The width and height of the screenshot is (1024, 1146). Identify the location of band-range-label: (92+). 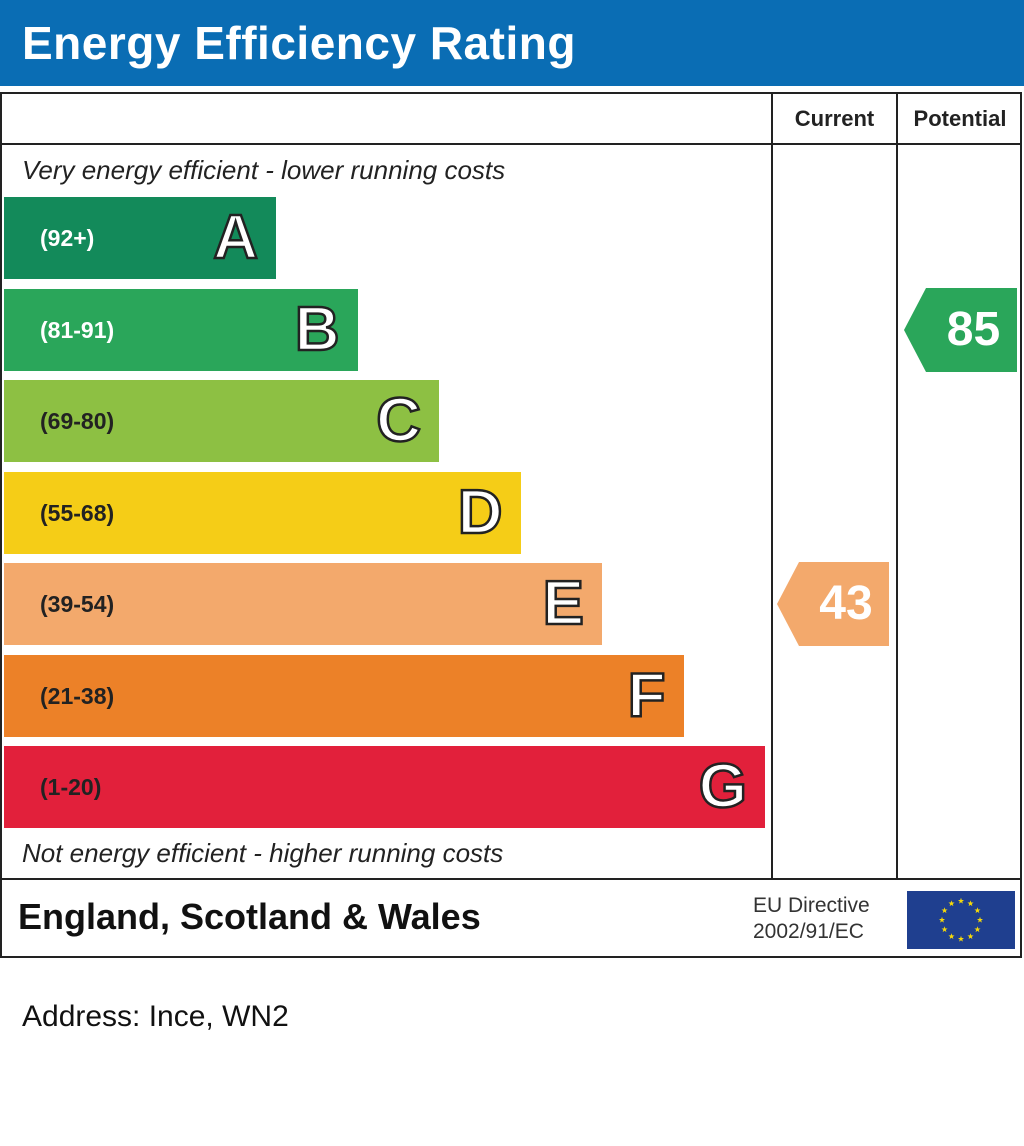
(67, 238).